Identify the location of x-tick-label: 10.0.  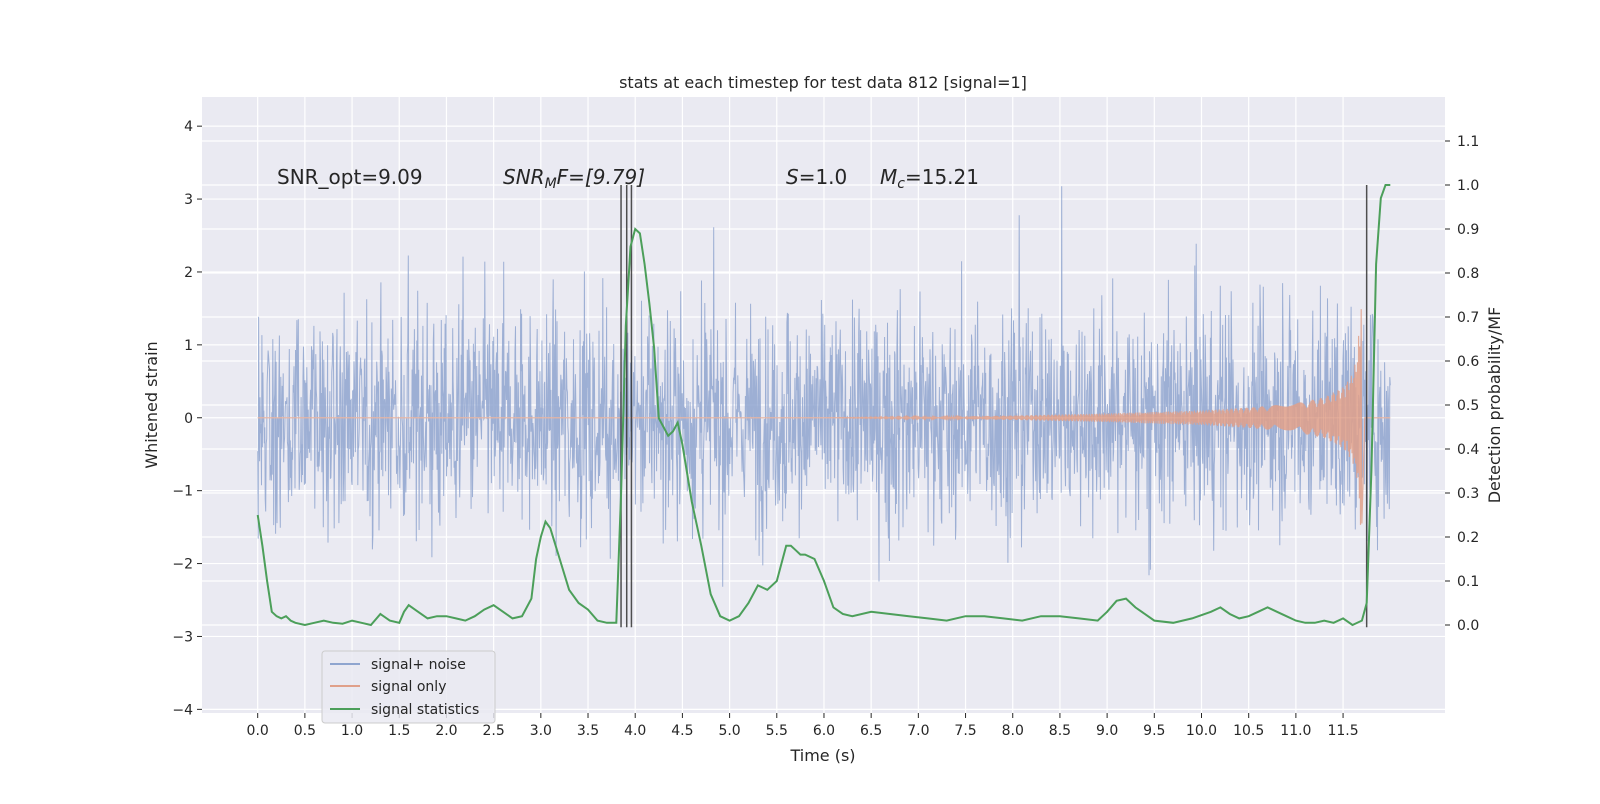
(1201, 731).